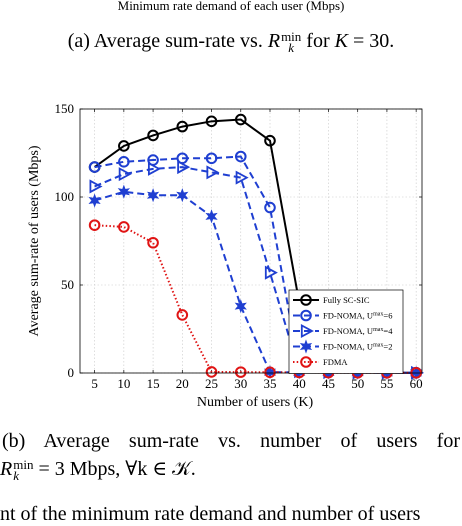  I want to click on legend-label-suffix: =4, so click(388, 331).